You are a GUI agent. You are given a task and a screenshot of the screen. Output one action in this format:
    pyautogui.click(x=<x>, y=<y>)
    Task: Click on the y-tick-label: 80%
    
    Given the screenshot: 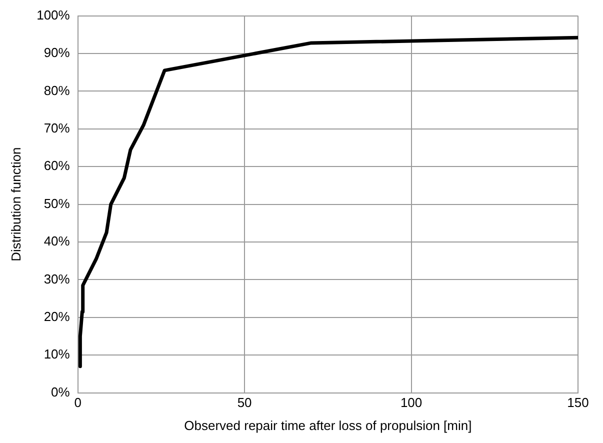 What is the action you would take?
    pyautogui.click(x=57, y=90)
    